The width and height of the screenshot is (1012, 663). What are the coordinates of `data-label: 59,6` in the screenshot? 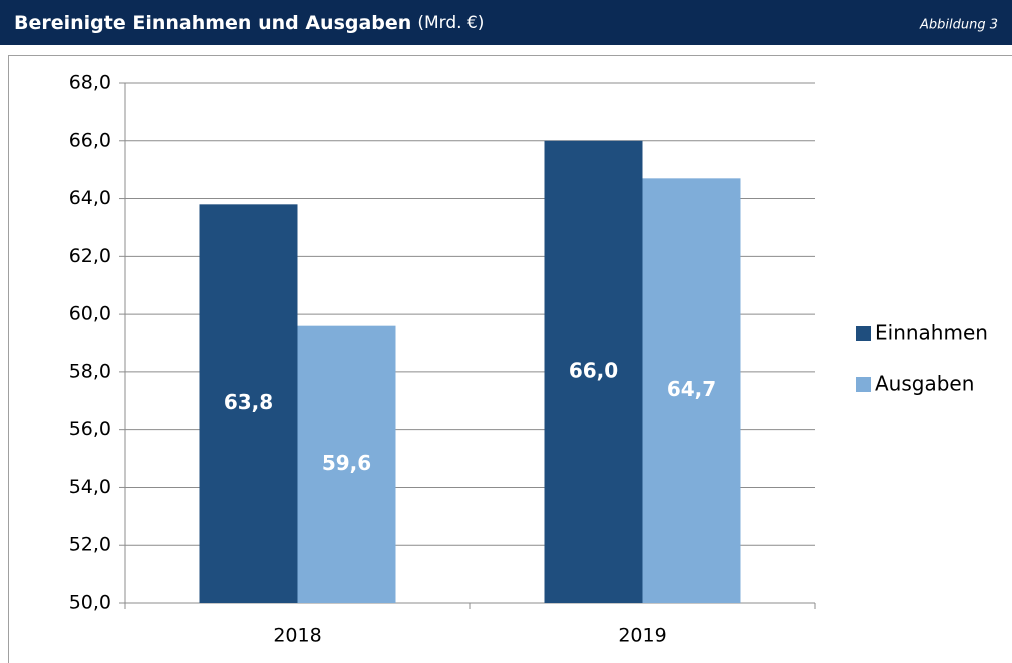 It's located at (346, 463).